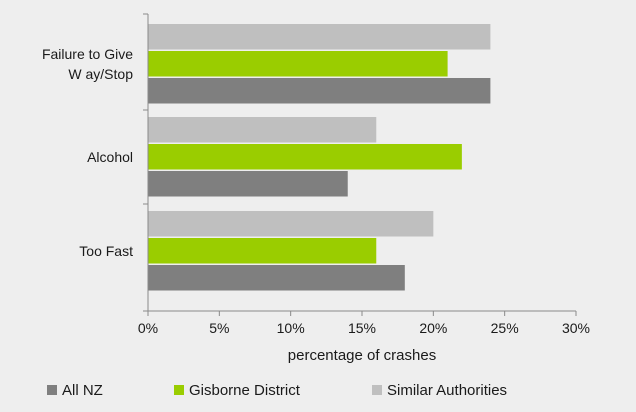 The height and width of the screenshot is (412, 636). Describe the element at coordinates (319, 91) in the screenshot. I see `bar-failure-to-give-way-stop-all-nz` at that location.